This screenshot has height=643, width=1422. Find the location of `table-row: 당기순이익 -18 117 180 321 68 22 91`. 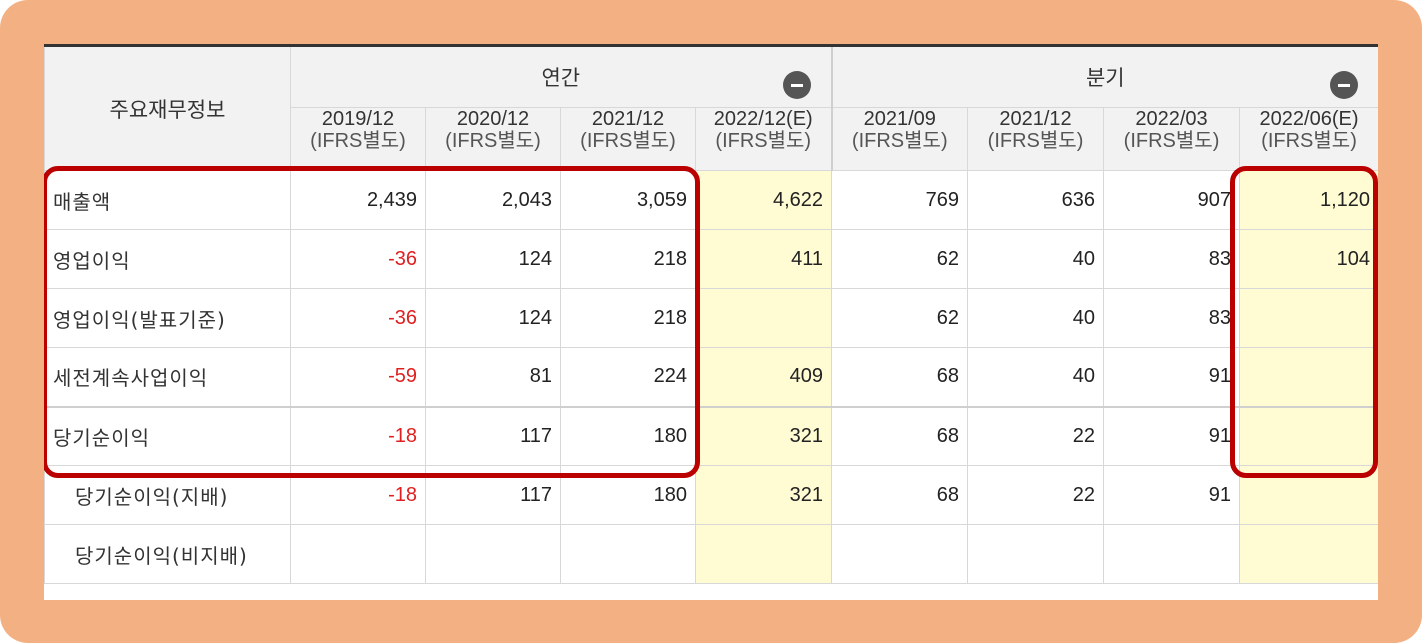

table-row: 당기순이익 -18 117 180 321 68 22 91 is located at coordinates (711, 435).